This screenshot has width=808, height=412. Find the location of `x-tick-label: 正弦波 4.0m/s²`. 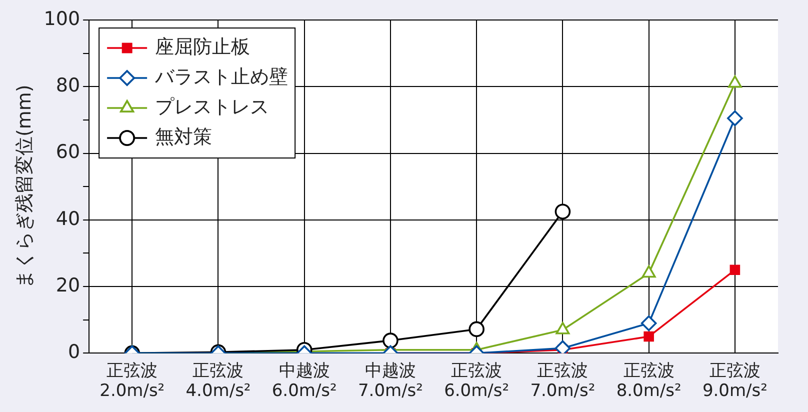

x-tick-label: 正弦波 4.0m/s² is located at coordinates (218, 381).